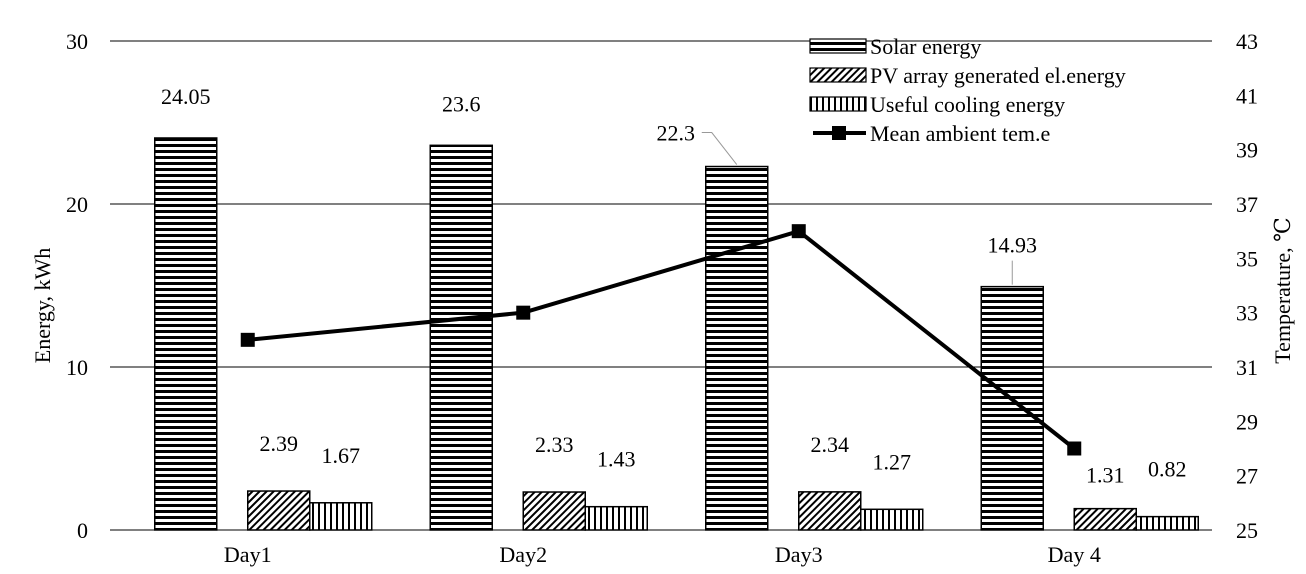 The image size is (1306, 574). I want to click on data-label: 22.3, so click(676, 133).